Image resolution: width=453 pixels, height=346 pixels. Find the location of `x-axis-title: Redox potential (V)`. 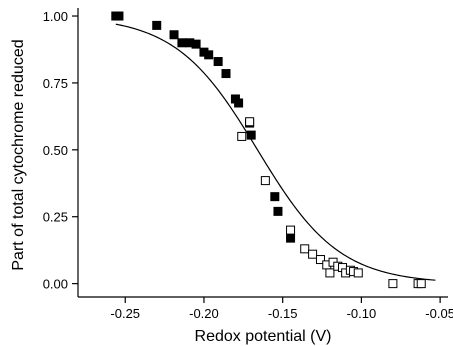

x-axis-title: Redox potential (V) is located at coordinates (263, 336).